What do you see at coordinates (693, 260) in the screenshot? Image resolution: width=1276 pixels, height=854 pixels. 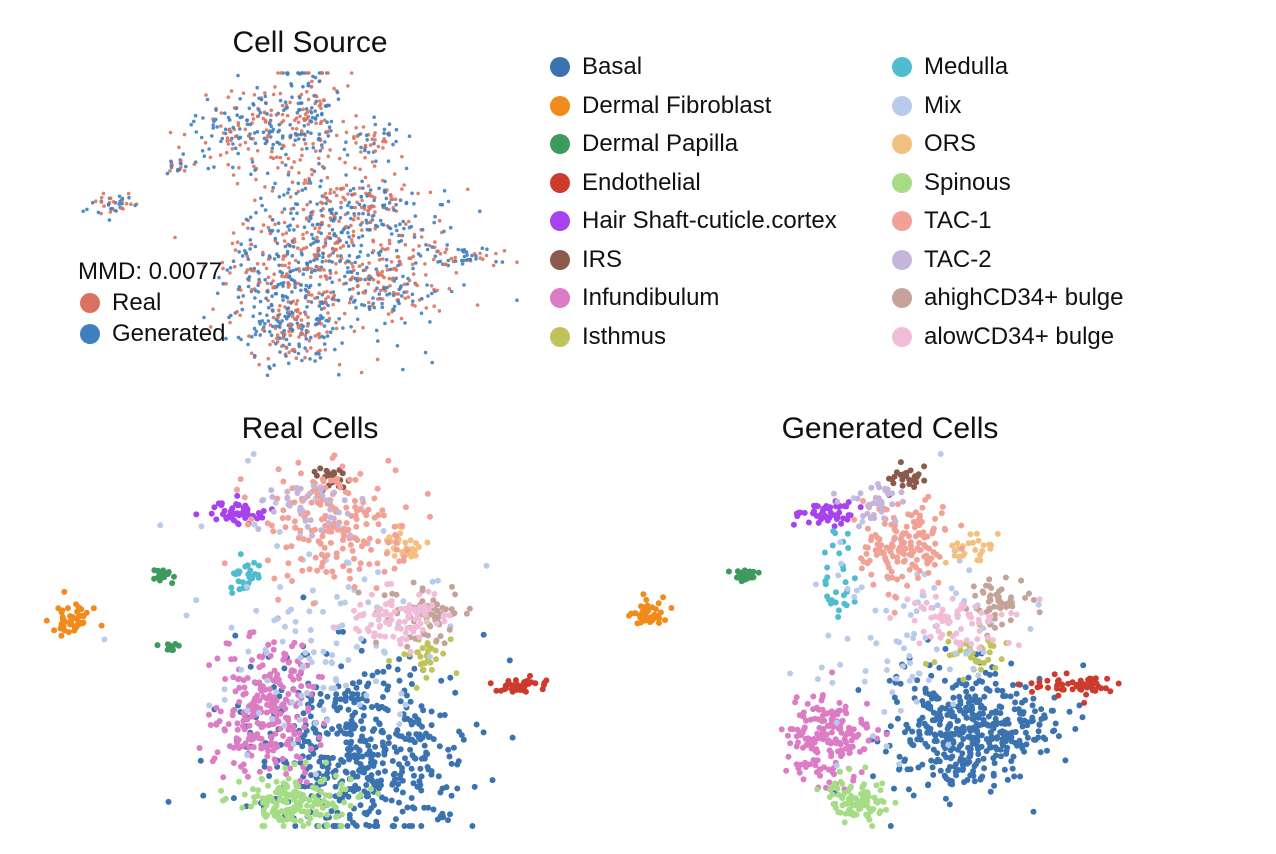 I see `legend-item: IRS` at bounding box center [693, 260].